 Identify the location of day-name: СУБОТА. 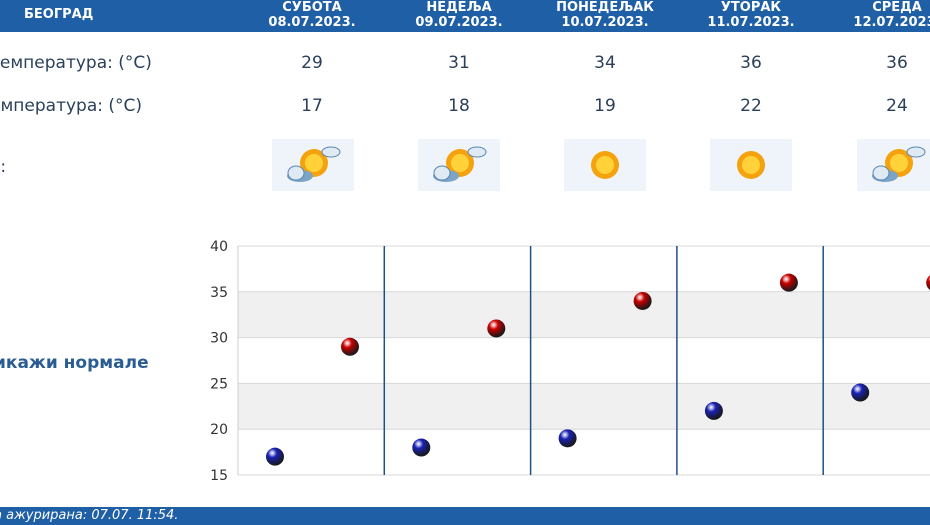
(312, 7).